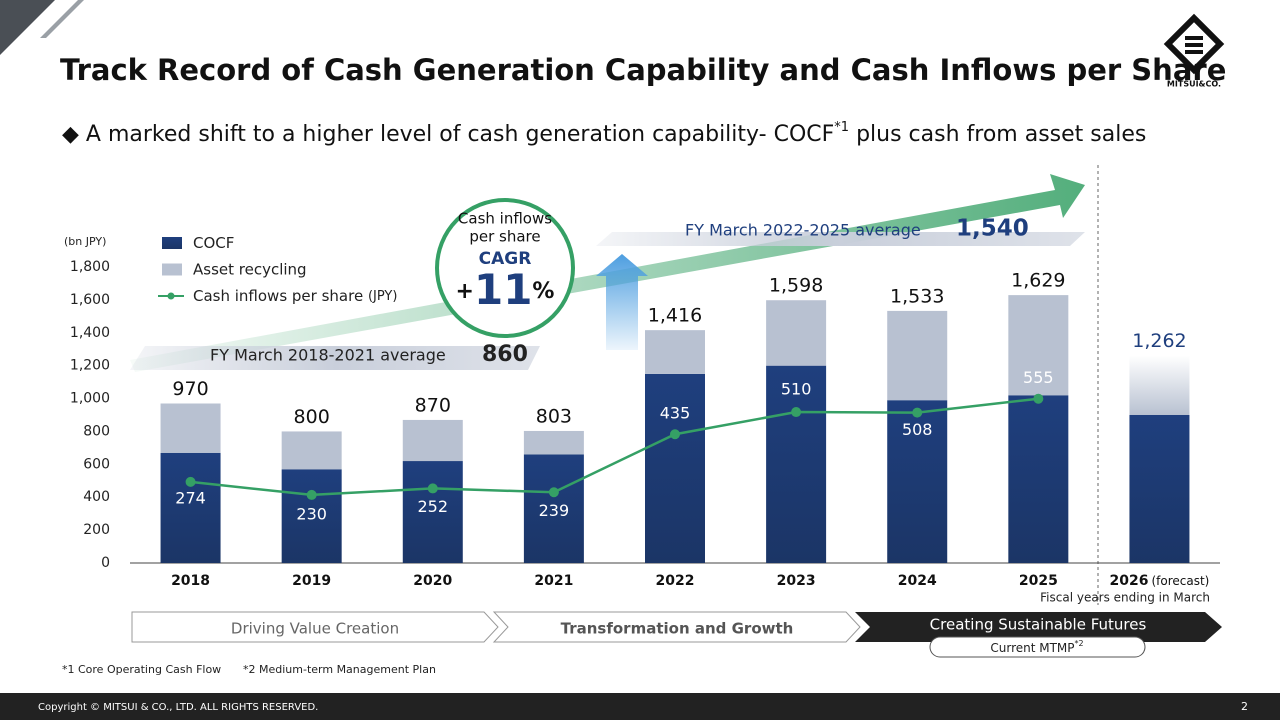  I want to click on category: 2019, so click(311, 581).